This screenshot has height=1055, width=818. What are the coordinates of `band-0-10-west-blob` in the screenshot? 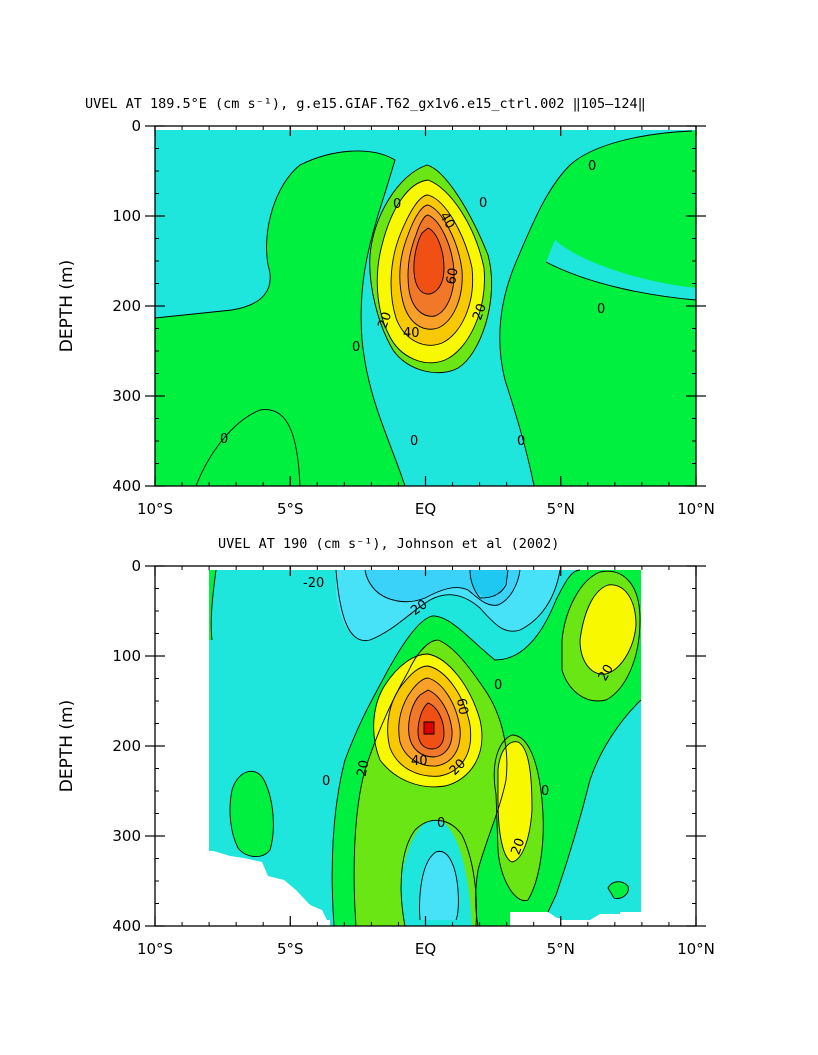 It's located at (252, 814).